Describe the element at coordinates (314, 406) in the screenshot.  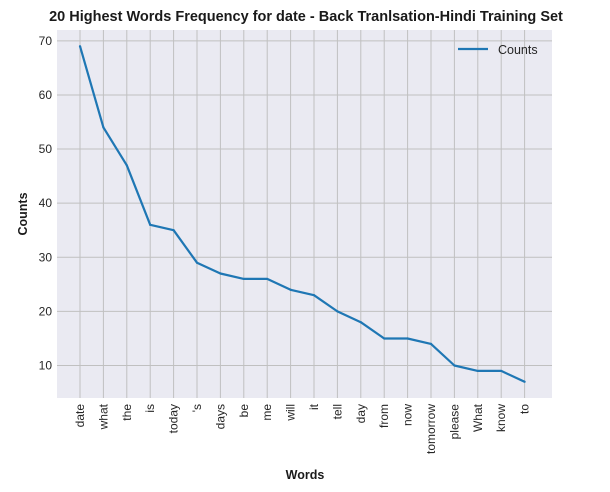
I see `x-tick-label: it` at that location.